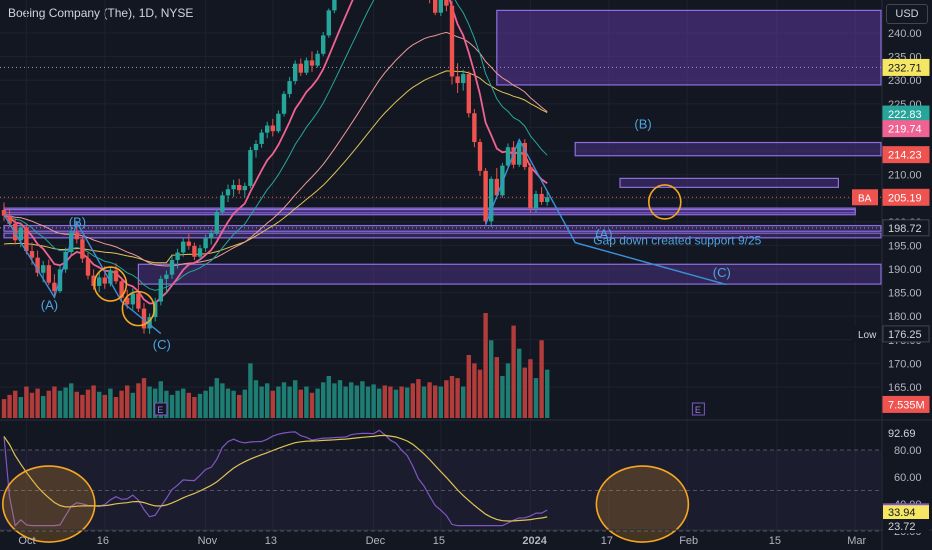 Image resolution: width=932 pixels, height=550 pixels. I want to click on time-tick-label: 15, so click(439, 541).